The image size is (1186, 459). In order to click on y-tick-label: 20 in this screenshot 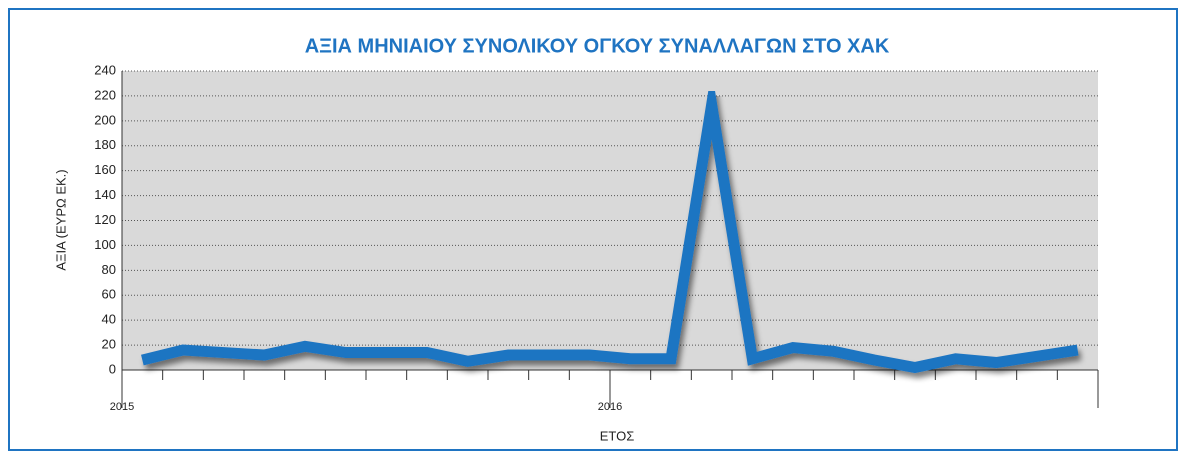, I will do `click(109, 344)`.